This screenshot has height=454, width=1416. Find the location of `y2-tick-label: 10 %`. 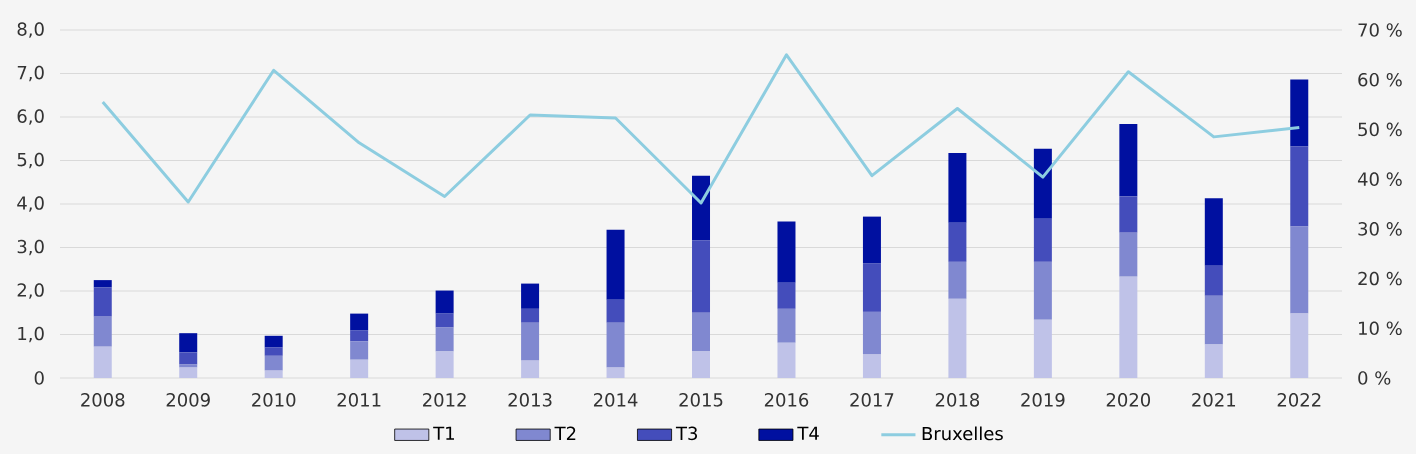

y2-tick-label: 10 % is located at coordinates (1380, 328).